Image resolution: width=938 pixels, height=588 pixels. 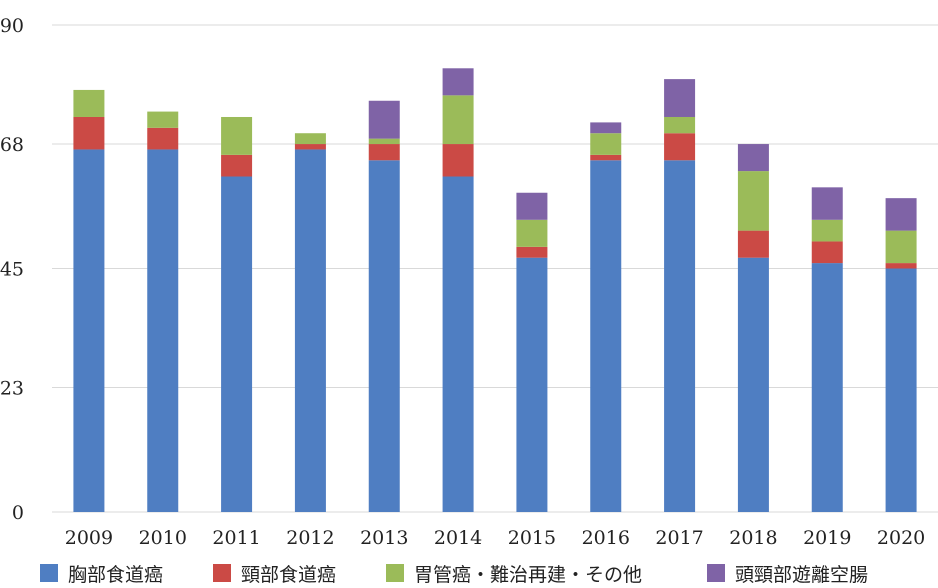 I want to click on x-tick-label: 2020, so click(x=901, y=538).